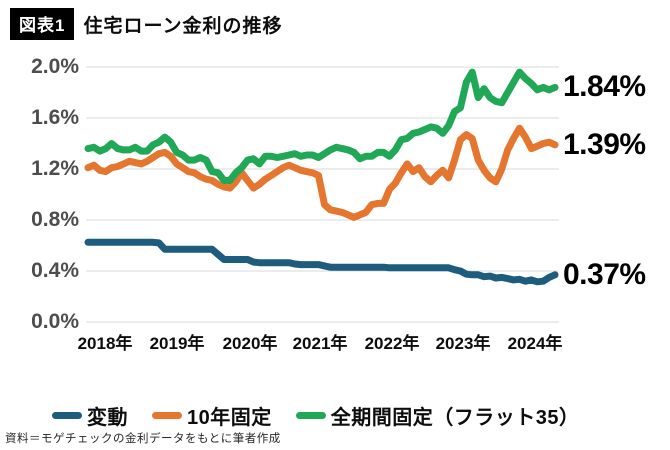 The width and height of the screenshot is (670, 450). I want to click on fixed10-line-swatch, so click(167, 415).